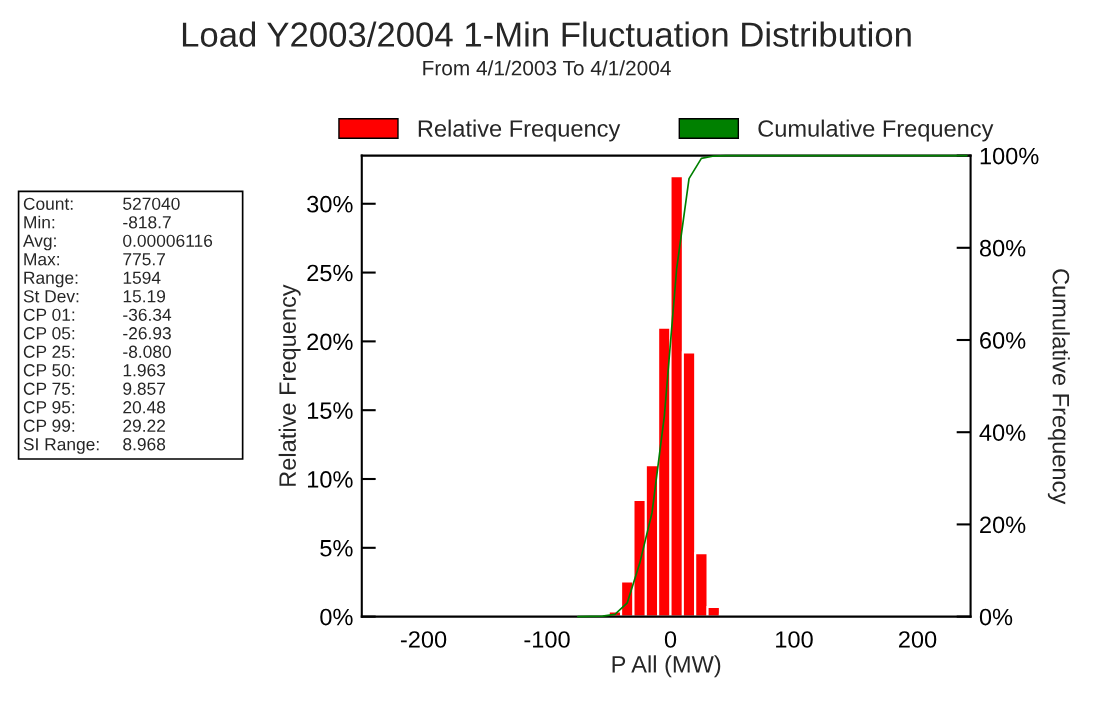 The height and width of the screenshot is (717, 1093). Describe the element at coordinates (94, 370) in the screenshot. I see `text: CP 50: 1.963` at that location.